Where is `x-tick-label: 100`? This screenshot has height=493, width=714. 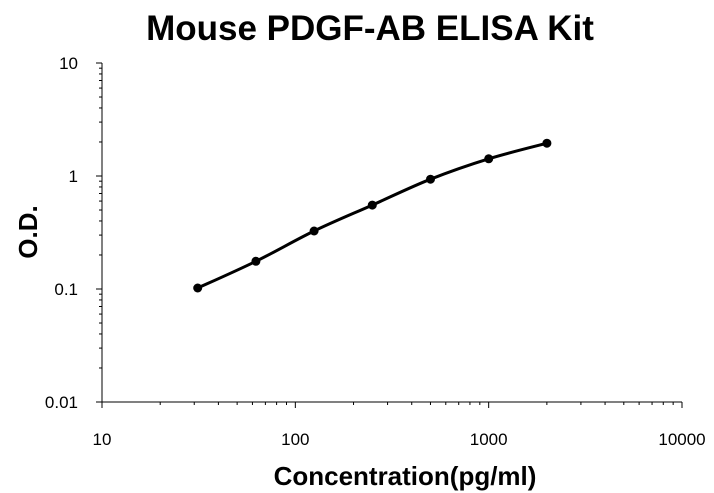 x-tick-label: 100 is located at coordinates (295, 439).